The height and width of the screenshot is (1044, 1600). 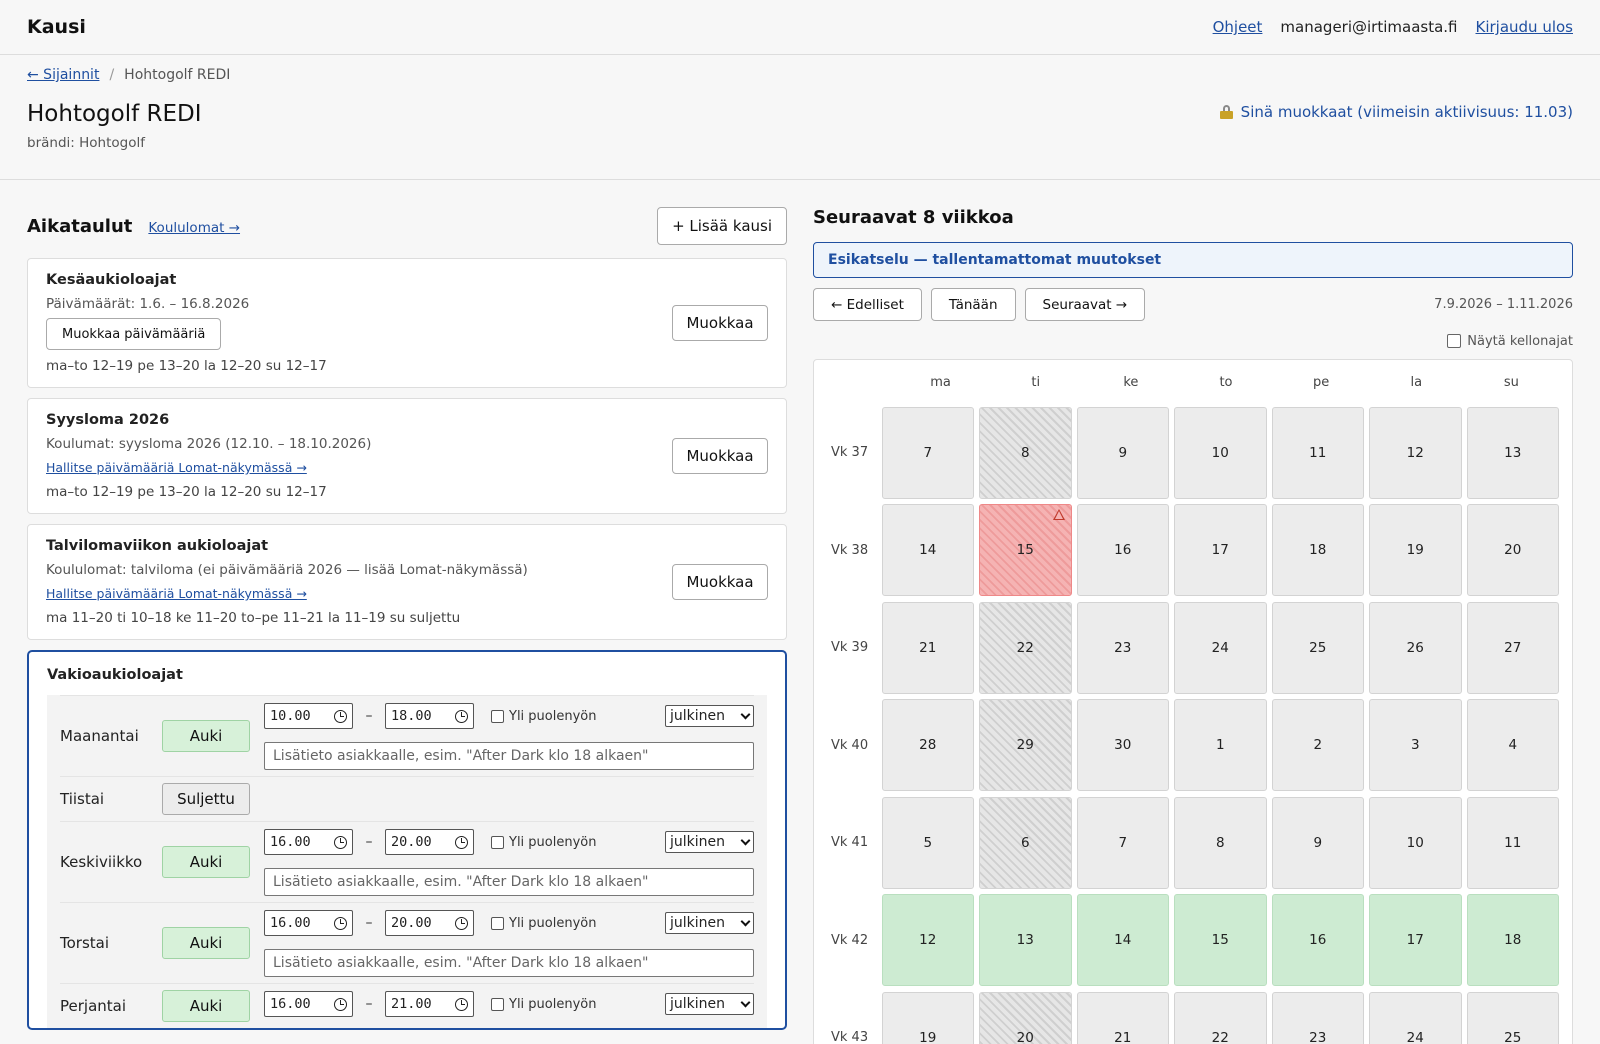 I want to click on calendar-day: 5, so click(x=927, y=842).